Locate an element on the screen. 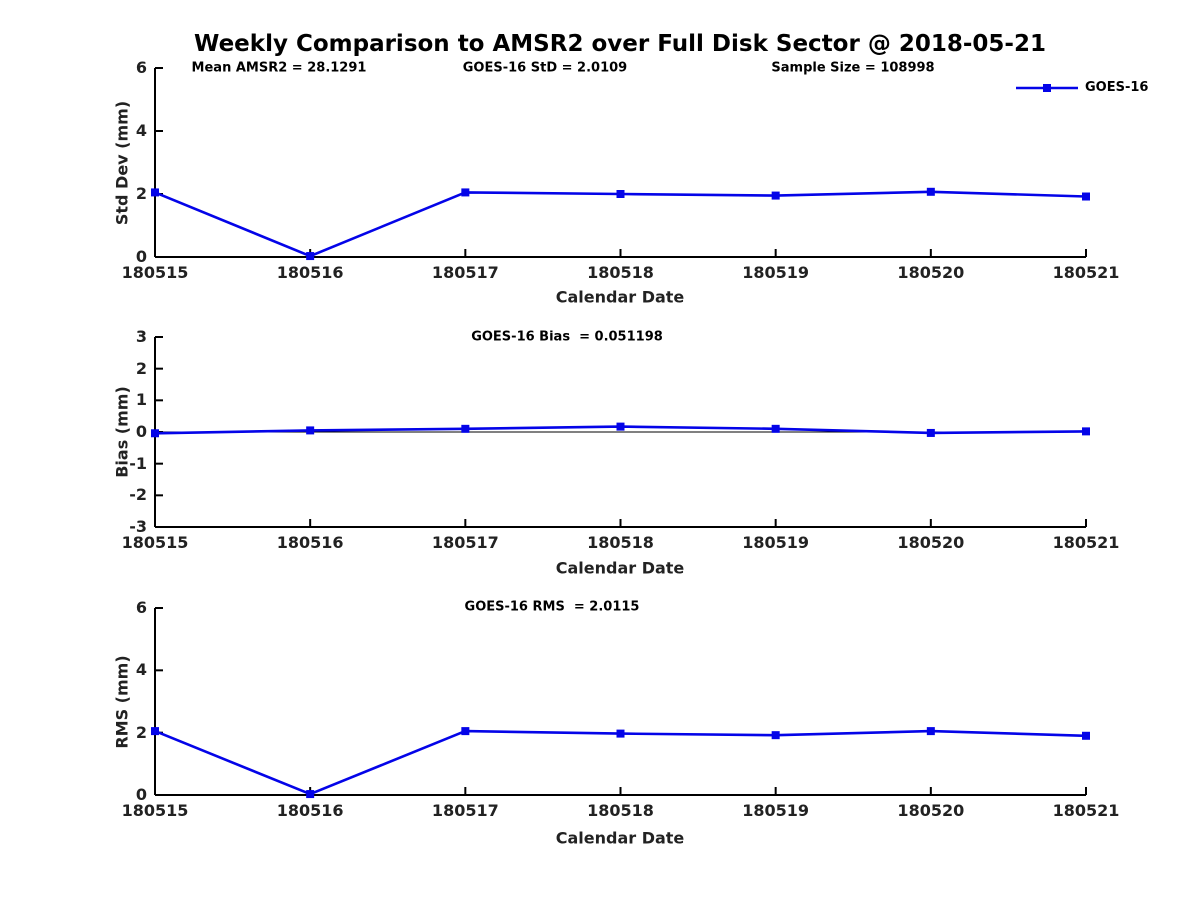 This screenshot has height=900, width=1200. stddev-annotation-mean-amsr2: Mean AMSR2 = 28.1291 is located at coordinates (279, 68).